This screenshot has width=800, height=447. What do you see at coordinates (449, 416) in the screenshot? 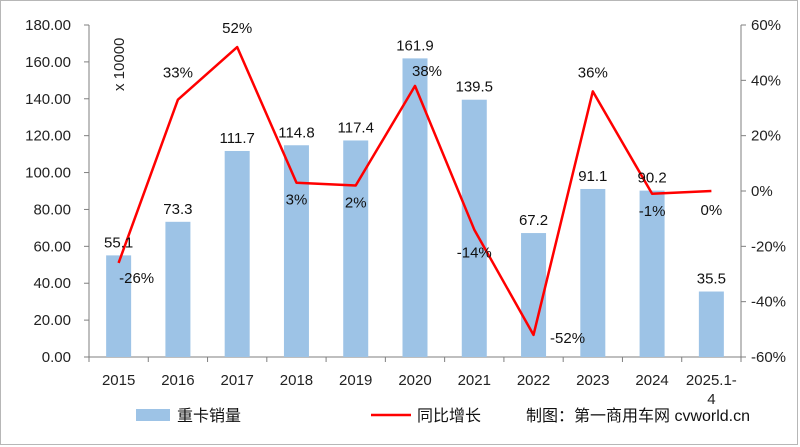
I see `legend-line-label: 同比增长` at bounding box center [449, 416].